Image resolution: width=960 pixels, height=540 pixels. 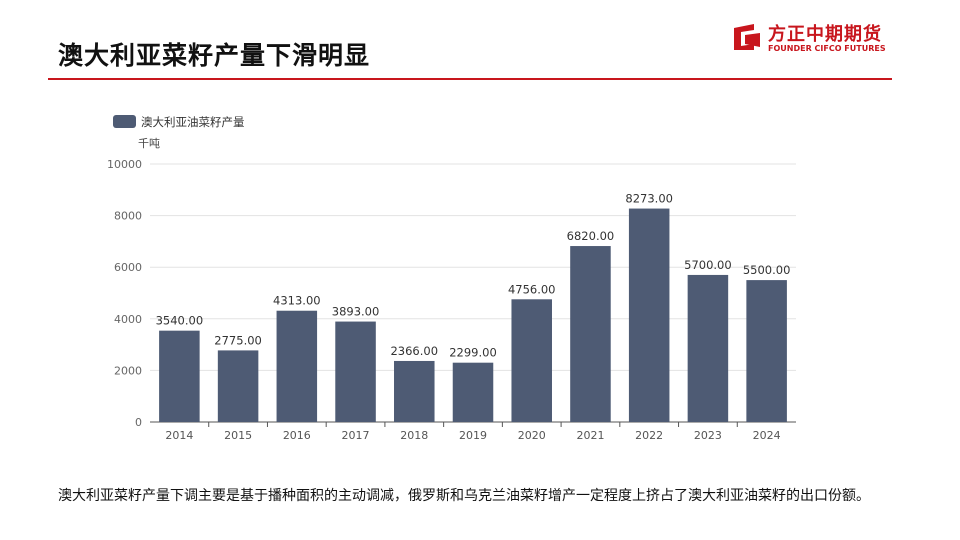 What do you see at coordinates (708, 265) in the screenshot?
I see `data-label: 5700.00` at bounding box center [708, 265].